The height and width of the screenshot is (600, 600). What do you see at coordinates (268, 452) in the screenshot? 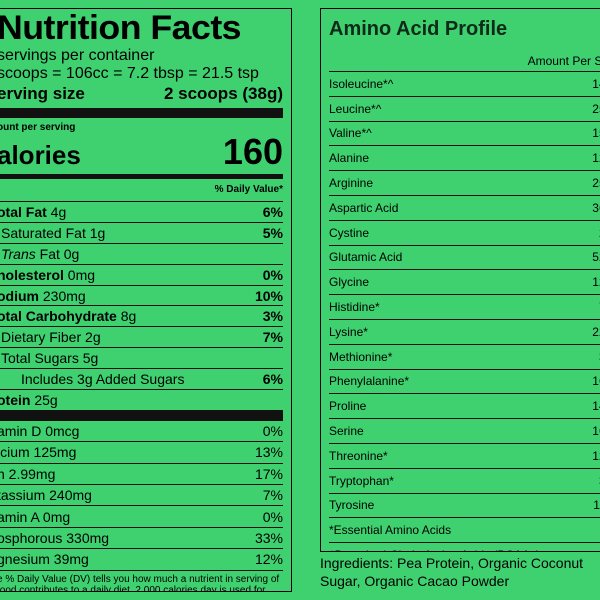
I see `vitamin-daily-value: 13%` at bounding box center [268, 452].